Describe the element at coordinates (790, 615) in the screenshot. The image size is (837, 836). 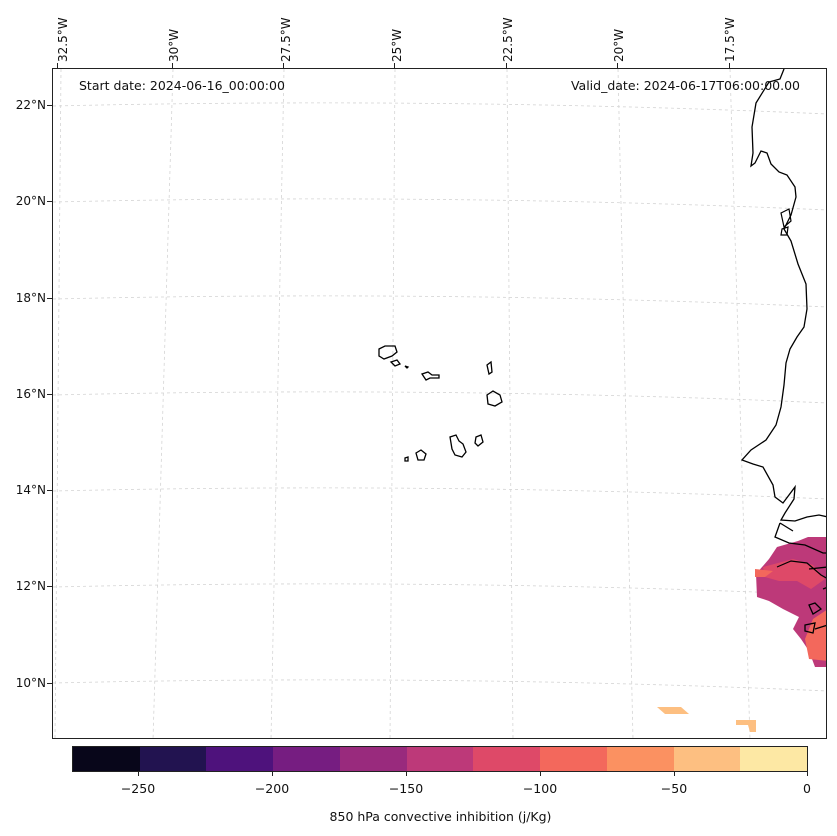
I see `cin-region-weak` at that location.